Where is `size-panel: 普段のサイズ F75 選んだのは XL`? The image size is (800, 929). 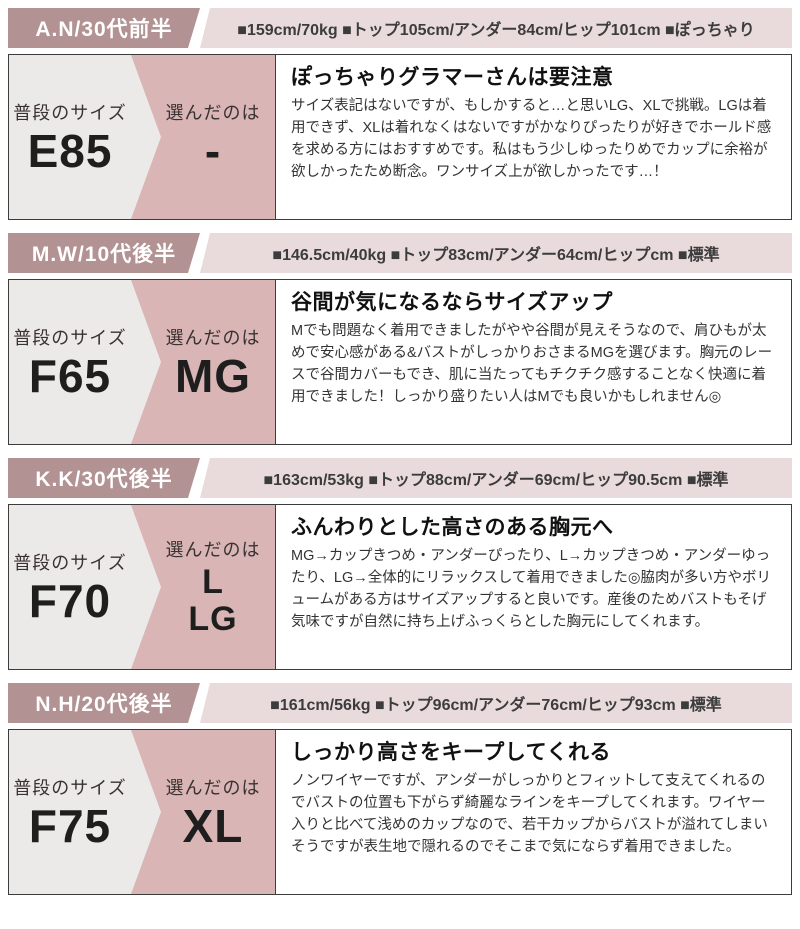
size-panel: 普段のサイズ F75 選んだのは XL is located at coordinates (142, 812).